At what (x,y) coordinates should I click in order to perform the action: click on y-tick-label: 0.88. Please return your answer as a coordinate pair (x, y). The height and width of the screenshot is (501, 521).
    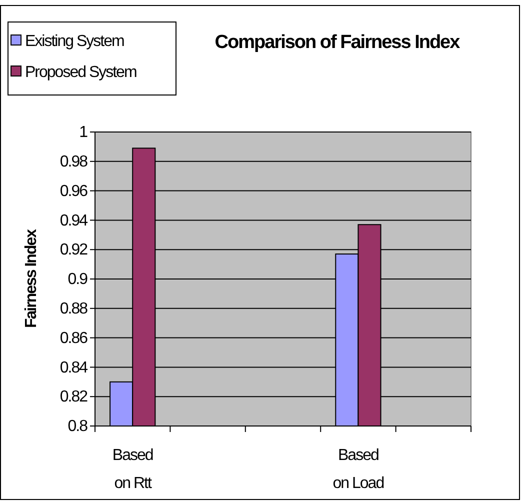
    Looking at the image, I should click on (74, 309).